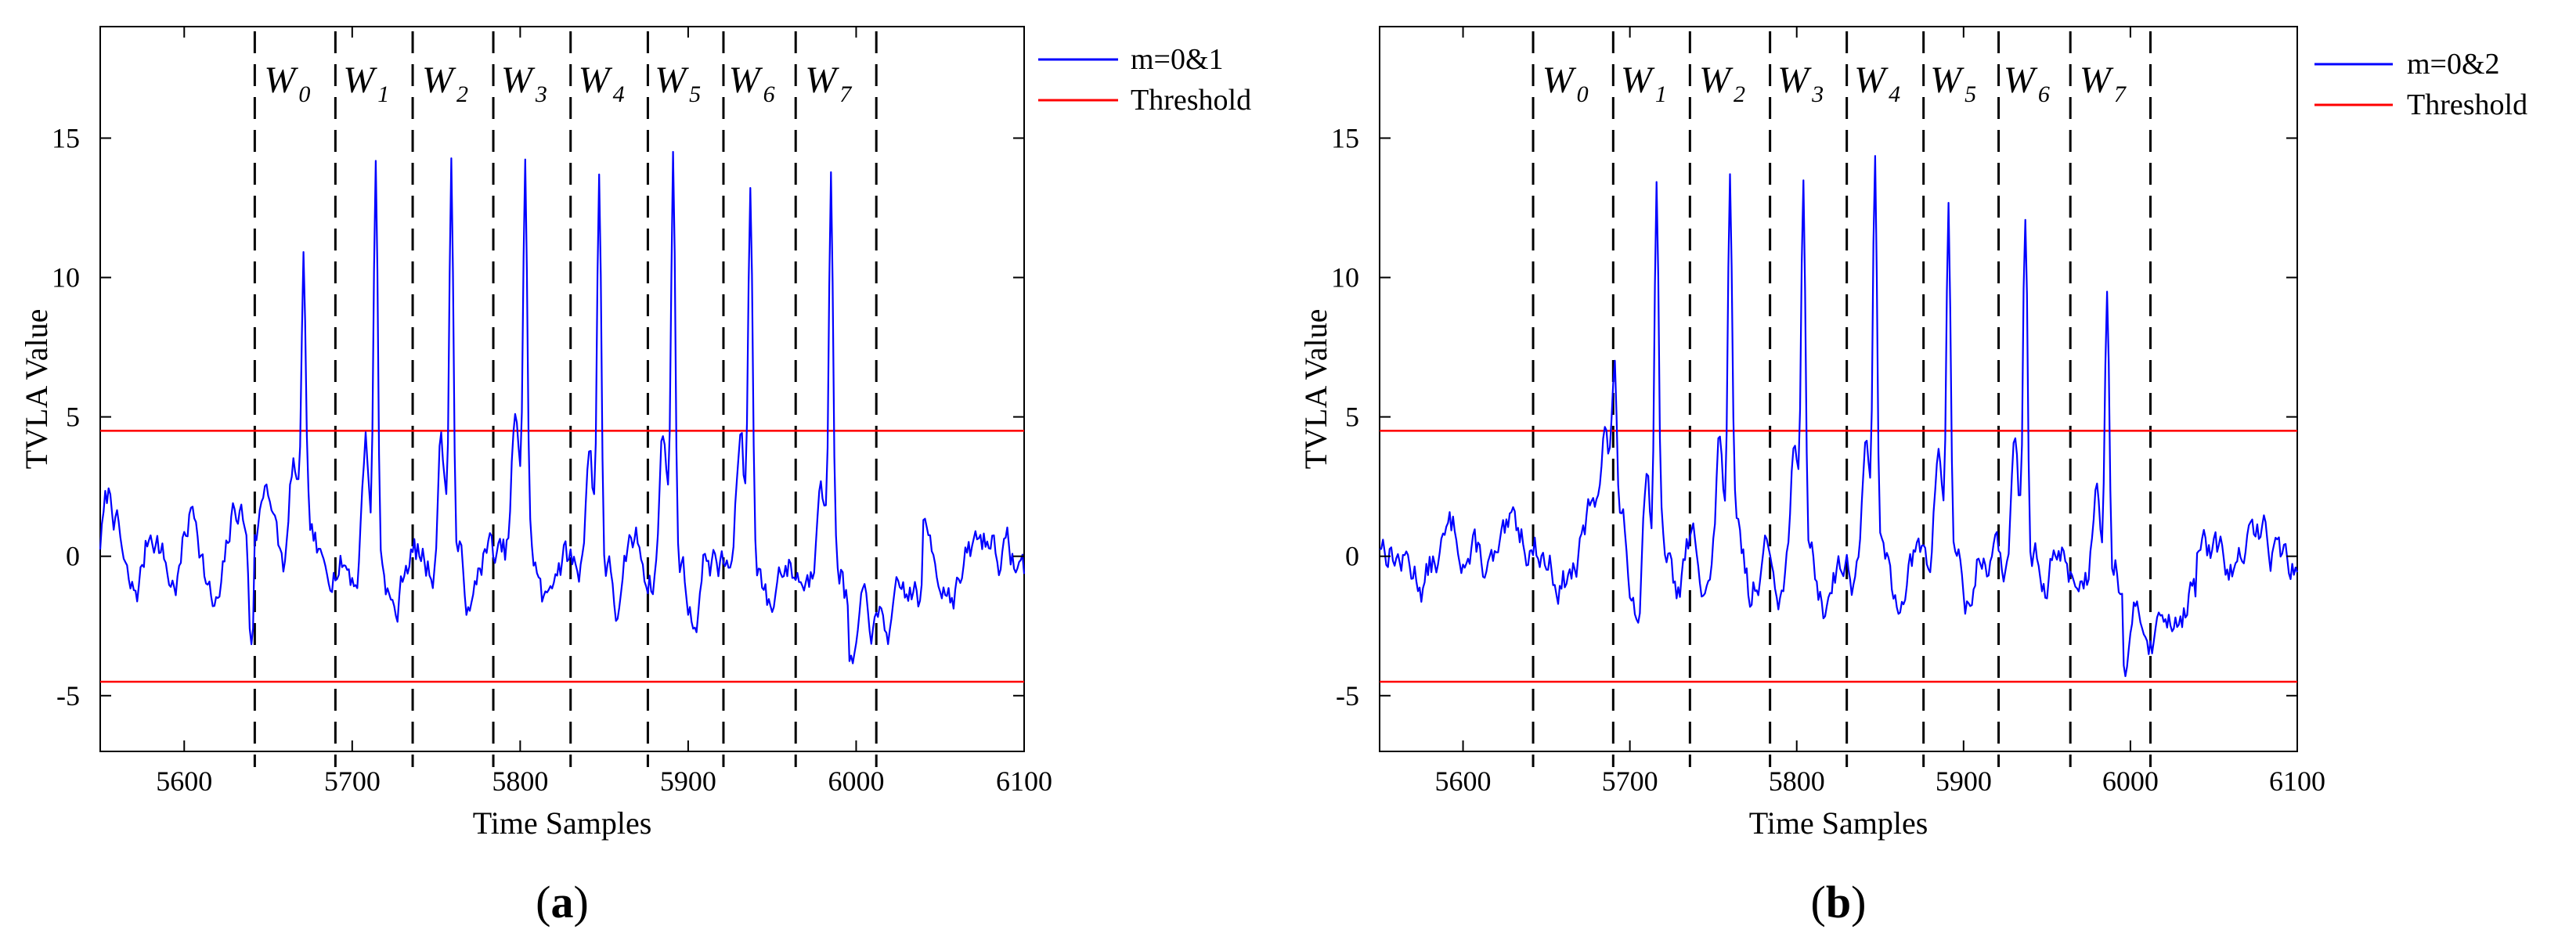 The height and width of the screenshot is (933, 2576). I want to click on panel-b-caption: (b), so click(1839, 902).